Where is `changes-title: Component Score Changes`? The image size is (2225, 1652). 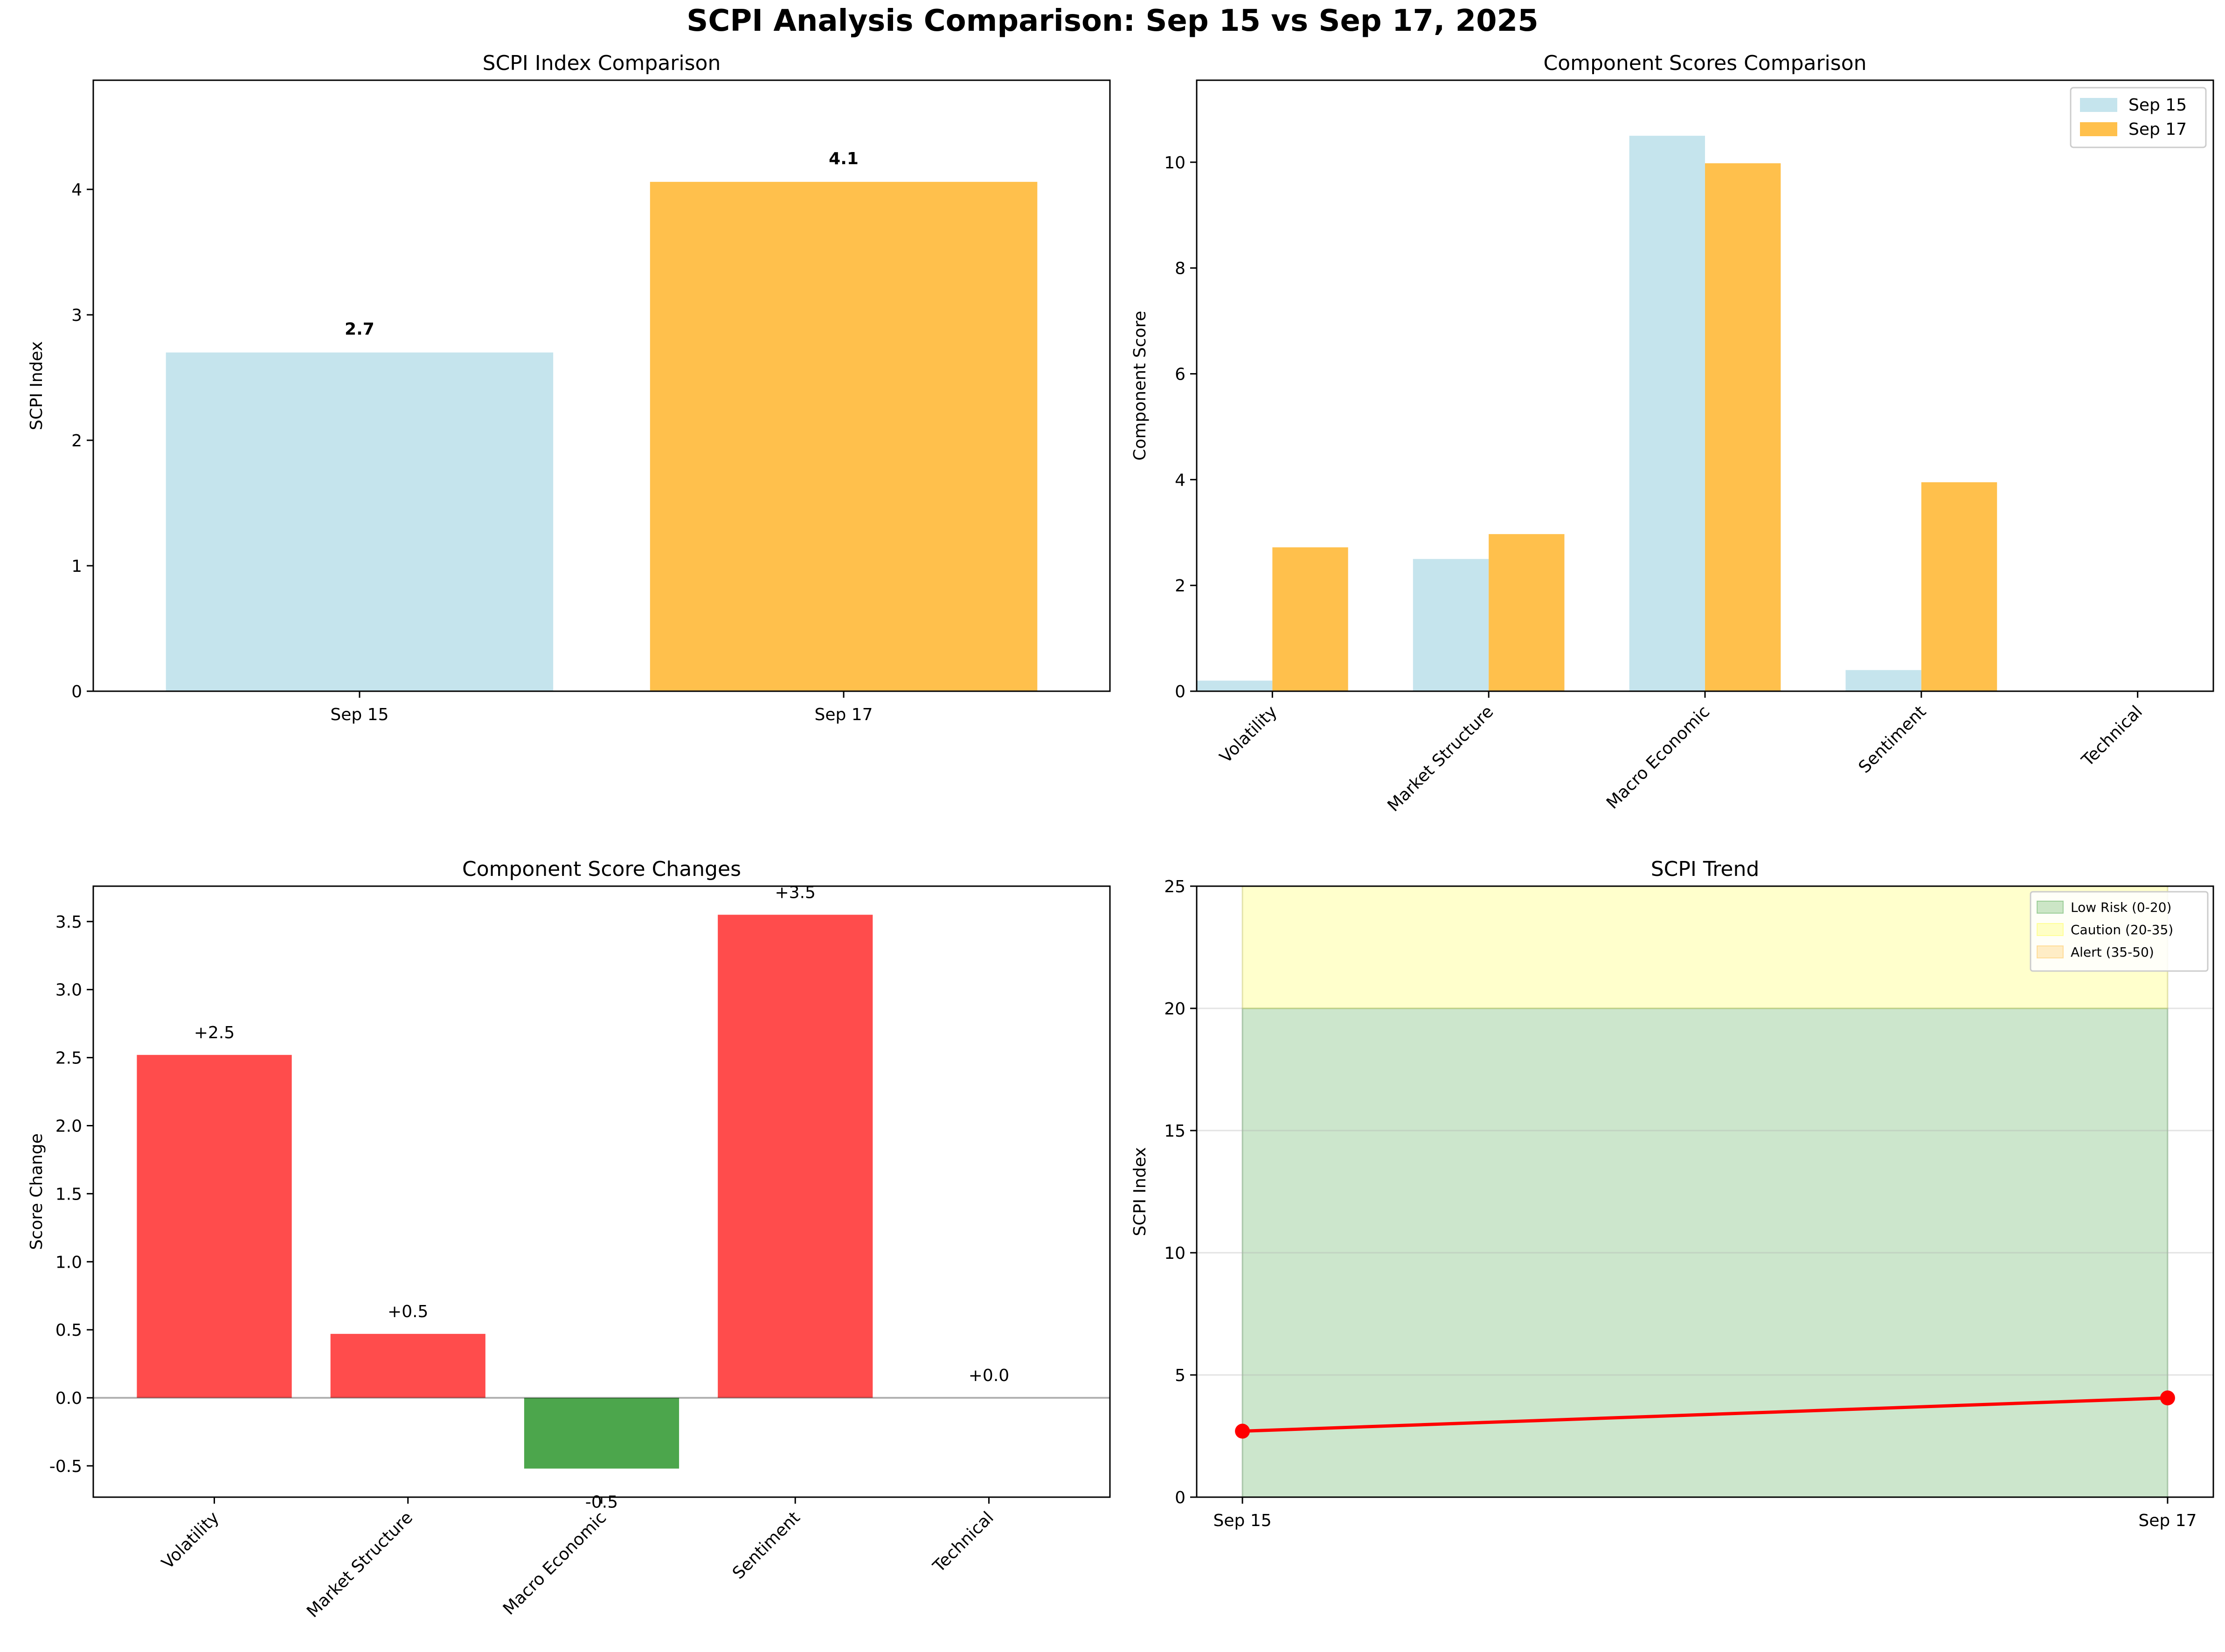 changes-title: Component Score Changes is located at coordinates (601, 869).